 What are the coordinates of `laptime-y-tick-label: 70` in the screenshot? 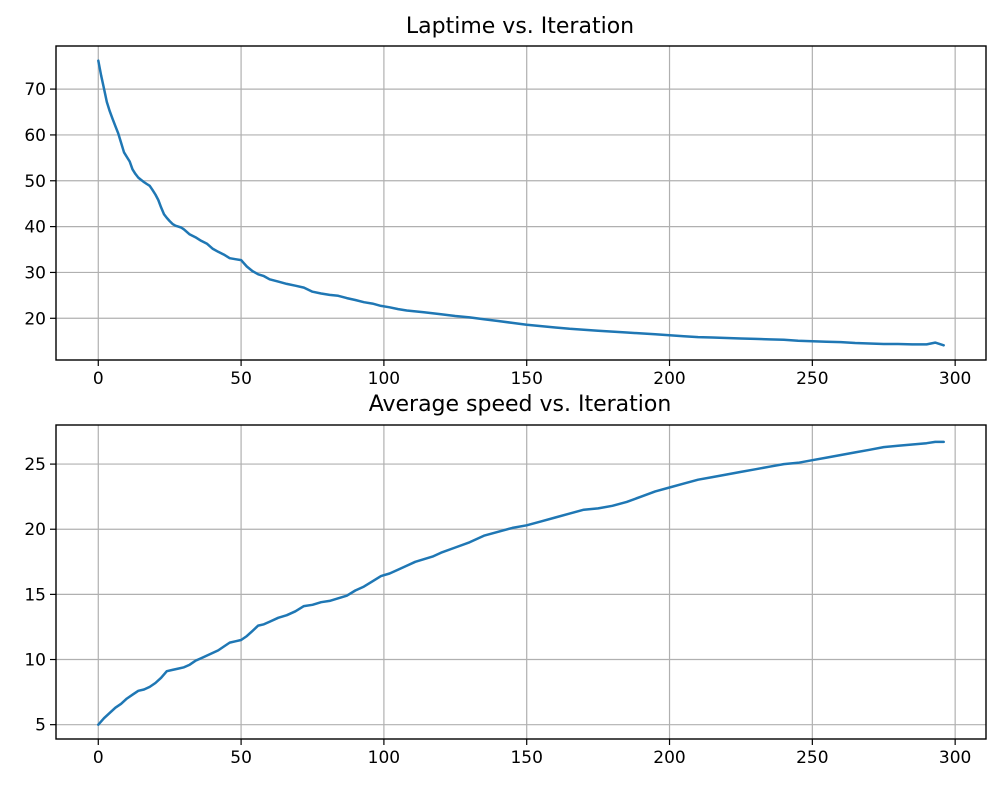 It's located at (35, 90).